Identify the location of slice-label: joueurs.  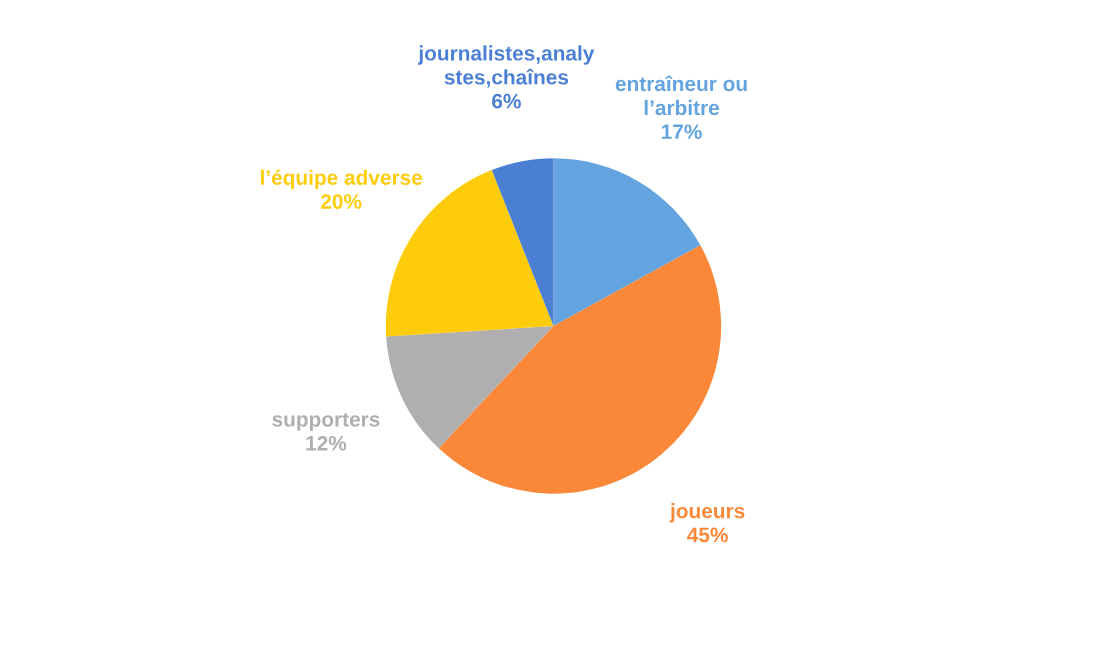
(707, 513).